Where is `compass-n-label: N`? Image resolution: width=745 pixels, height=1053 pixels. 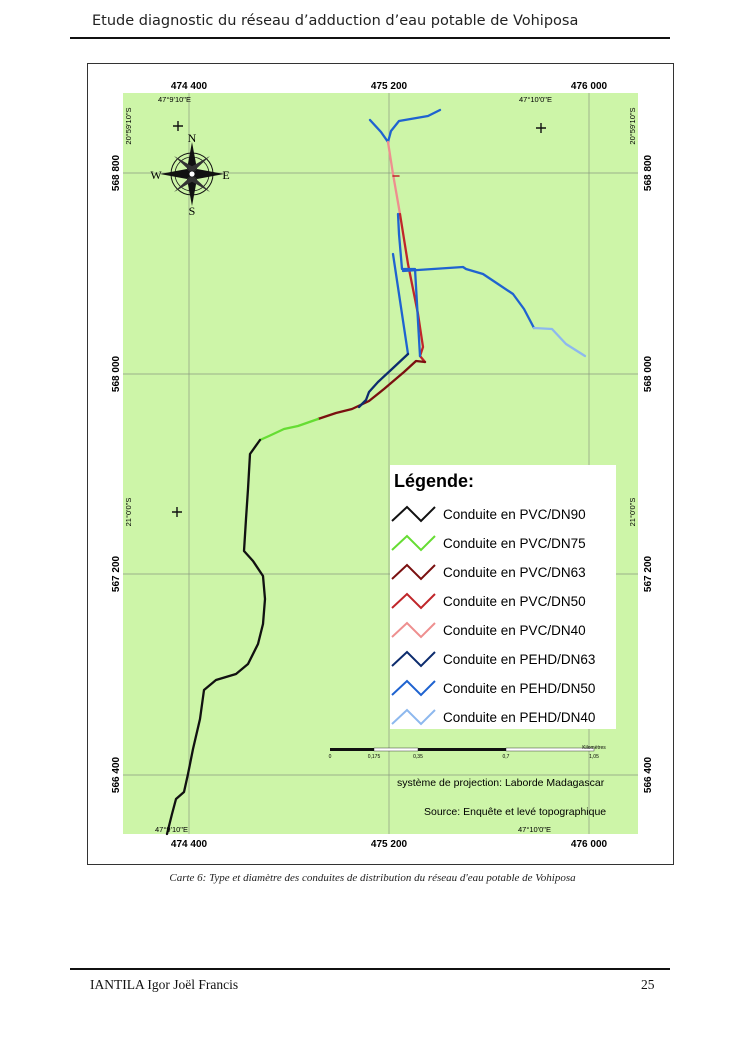 compass-n-label: N is located at coordinates (192, 138).